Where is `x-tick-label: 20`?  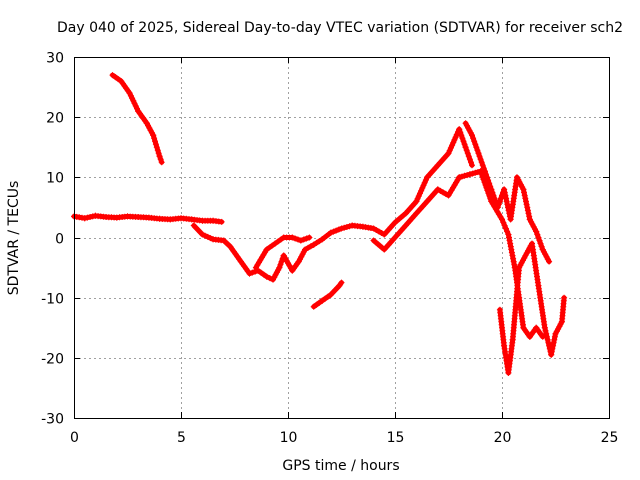
x-tick-label: 20 is located at coordinates (503, 438).